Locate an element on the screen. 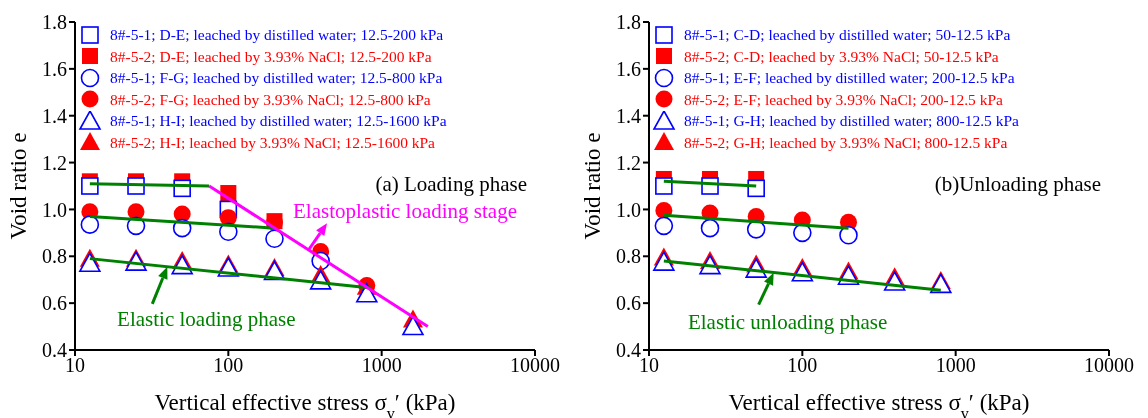 This screenshot has width=1148, height=418. legend-label: 8#-5-1; F-G; leached by distilled water; 12.5-800 kPa is located at coordinates (276, 78).